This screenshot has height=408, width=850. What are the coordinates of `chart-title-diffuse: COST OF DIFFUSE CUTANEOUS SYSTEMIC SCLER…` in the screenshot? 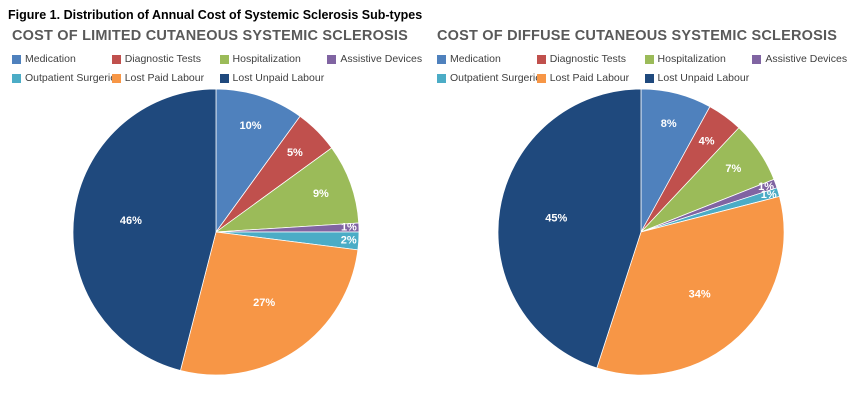 It's located at (637, 36).